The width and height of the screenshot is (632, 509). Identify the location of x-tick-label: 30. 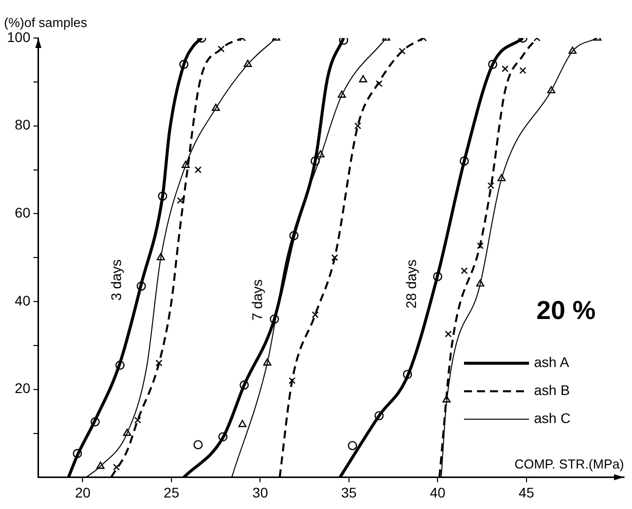
(260, 492).